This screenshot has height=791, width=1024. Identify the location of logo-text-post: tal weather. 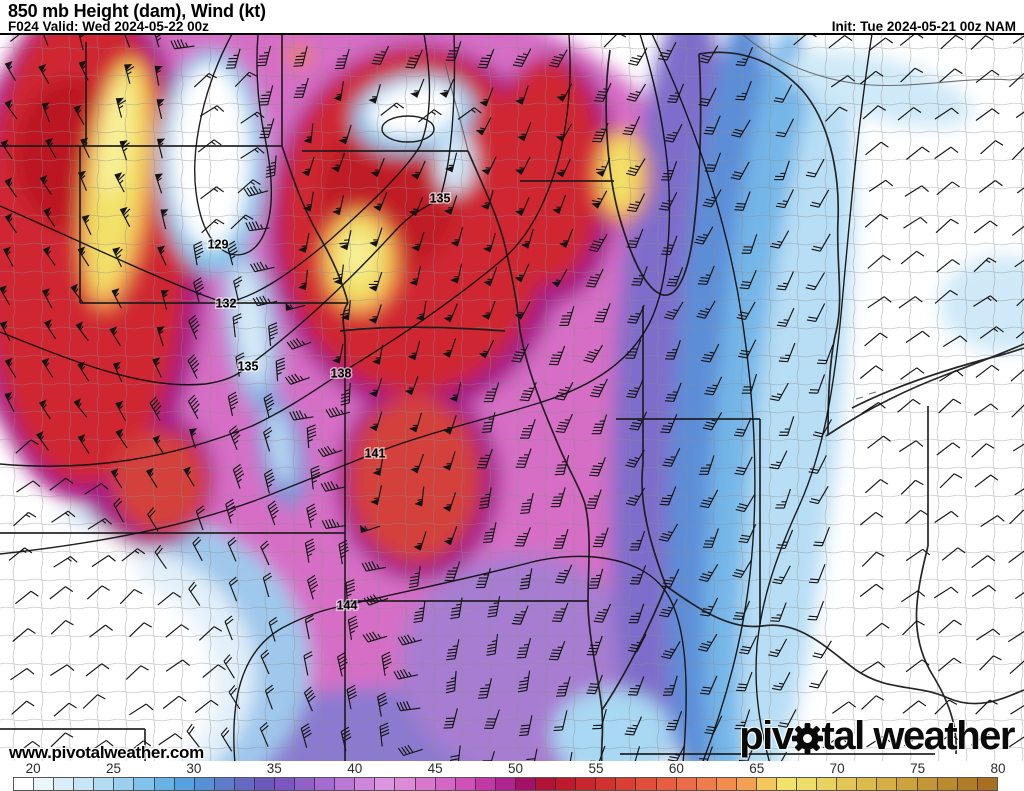
(918, 736).